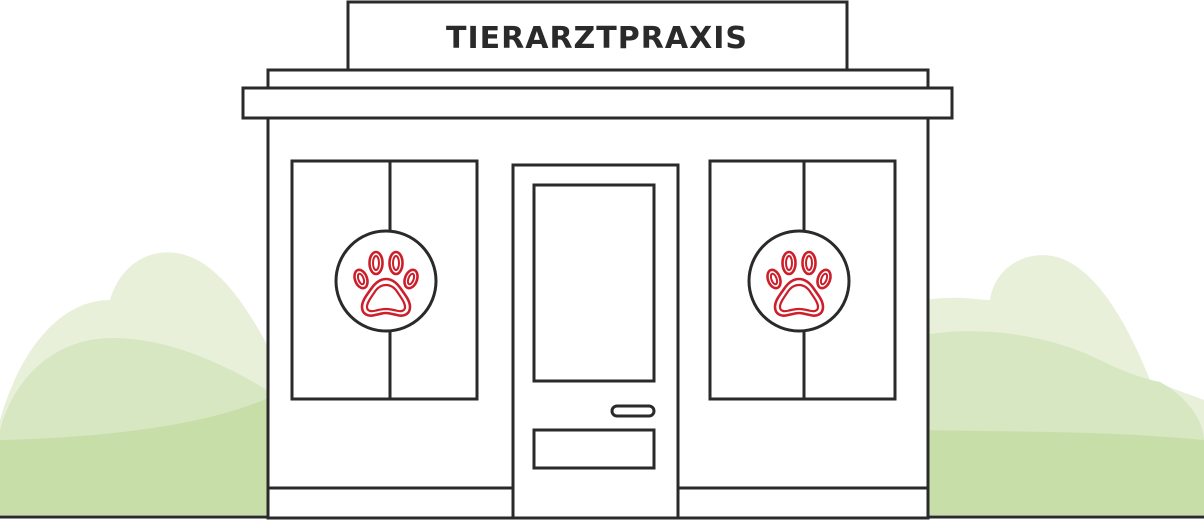 This screenshot has width=1204, height=520. I want to click on right-bushes, so click(1064, 385).